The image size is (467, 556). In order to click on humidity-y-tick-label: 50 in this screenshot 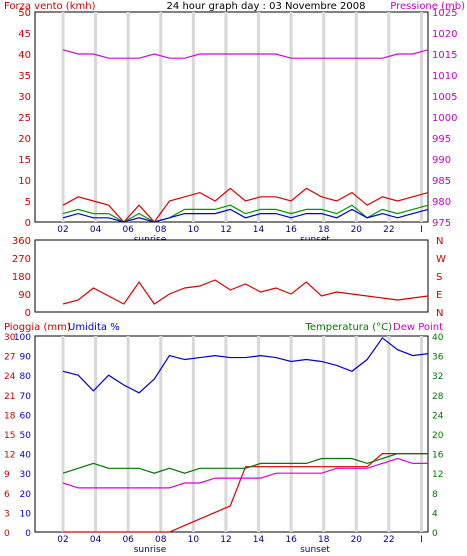, I will do `click(26, 436)`.